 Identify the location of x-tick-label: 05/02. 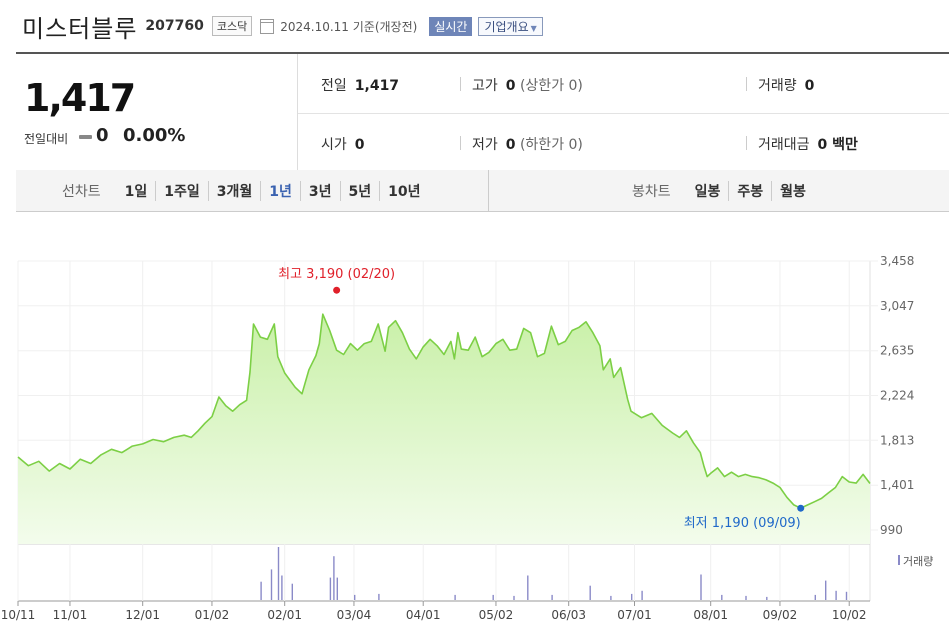
(496, 615).